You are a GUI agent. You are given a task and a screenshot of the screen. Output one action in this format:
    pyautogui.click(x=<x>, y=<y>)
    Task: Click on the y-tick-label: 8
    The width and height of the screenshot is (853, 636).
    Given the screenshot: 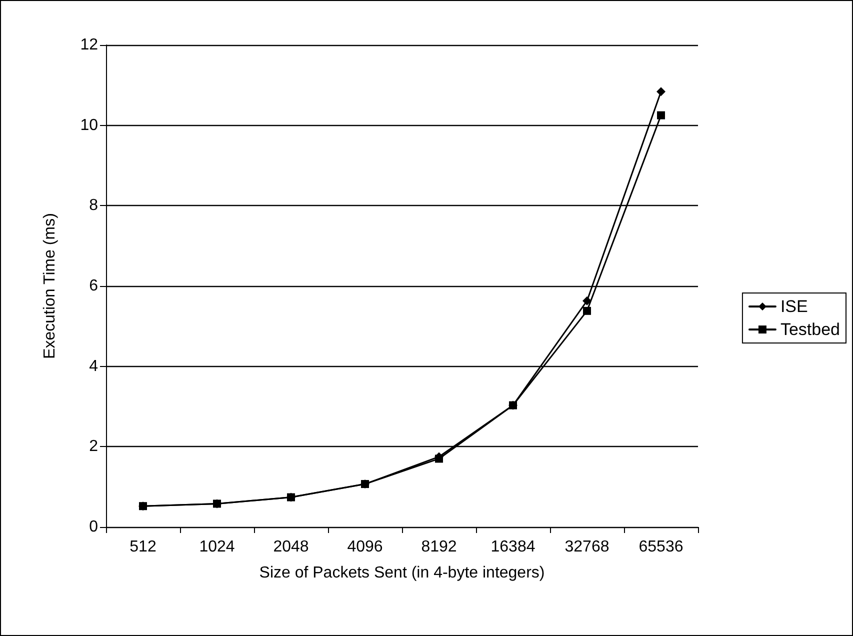 What is the action you would take?
    pyautogui.click(x=93, y=205)
    